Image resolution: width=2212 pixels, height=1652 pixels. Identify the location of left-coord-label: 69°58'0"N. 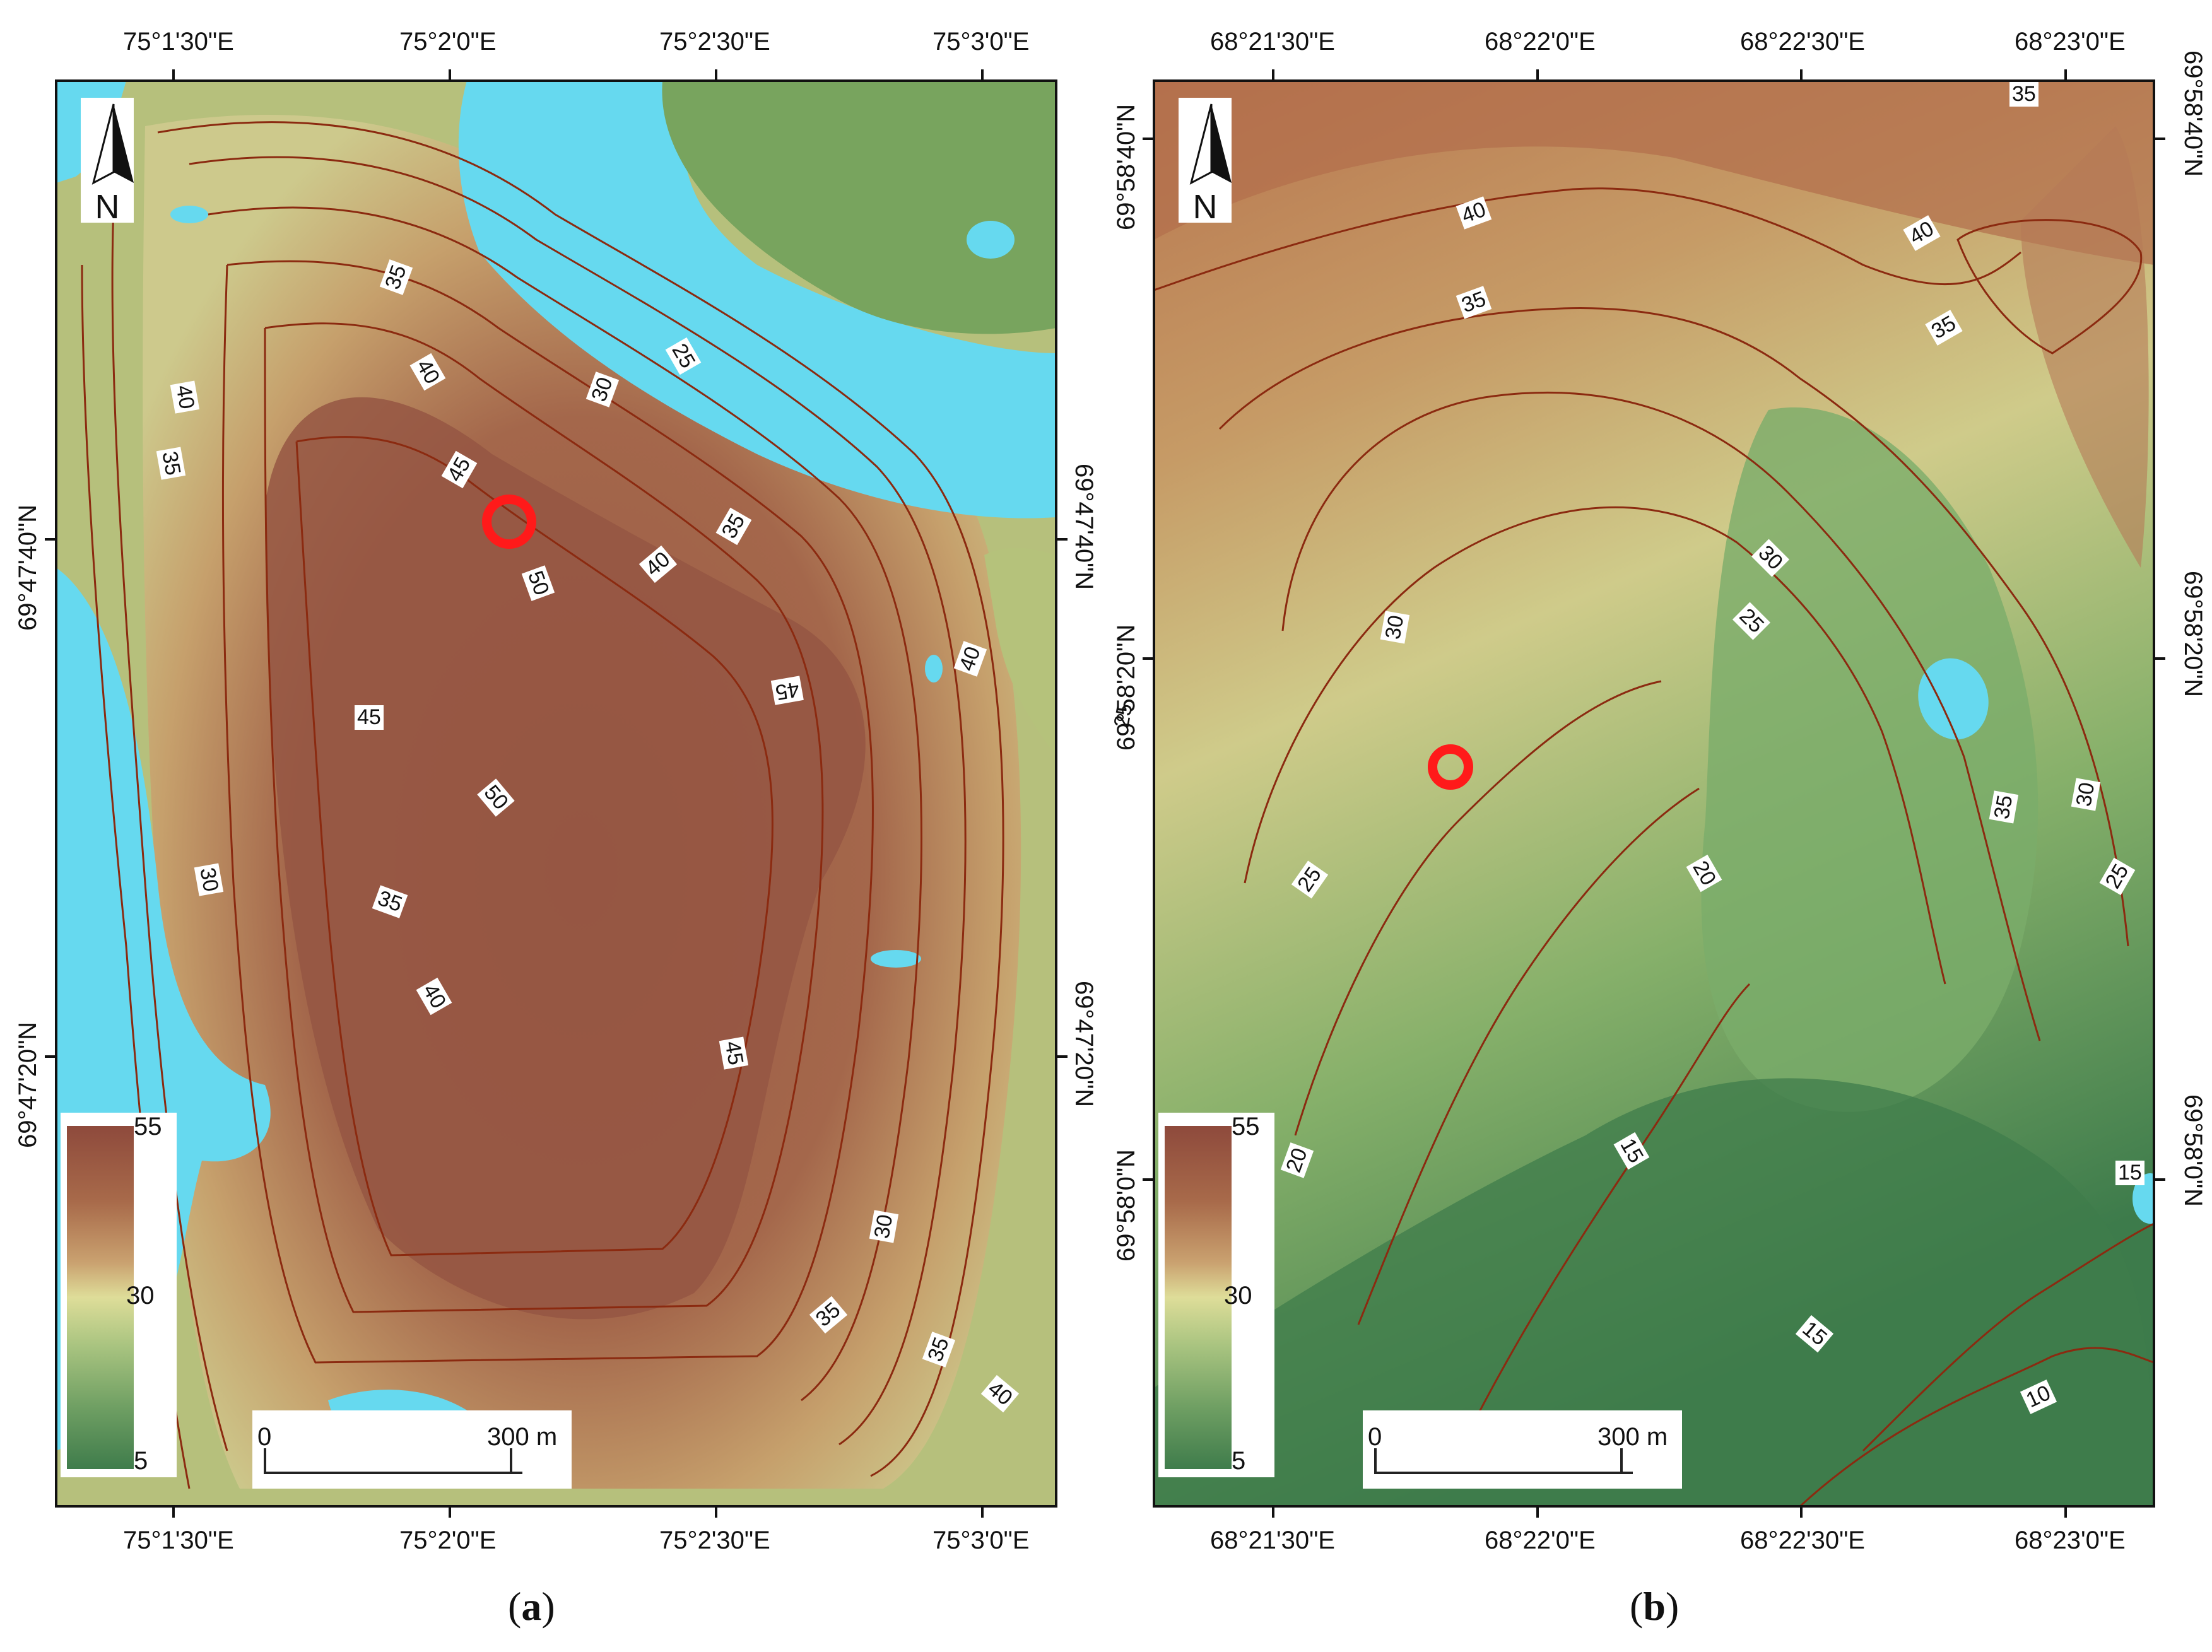
(1126, 1205).